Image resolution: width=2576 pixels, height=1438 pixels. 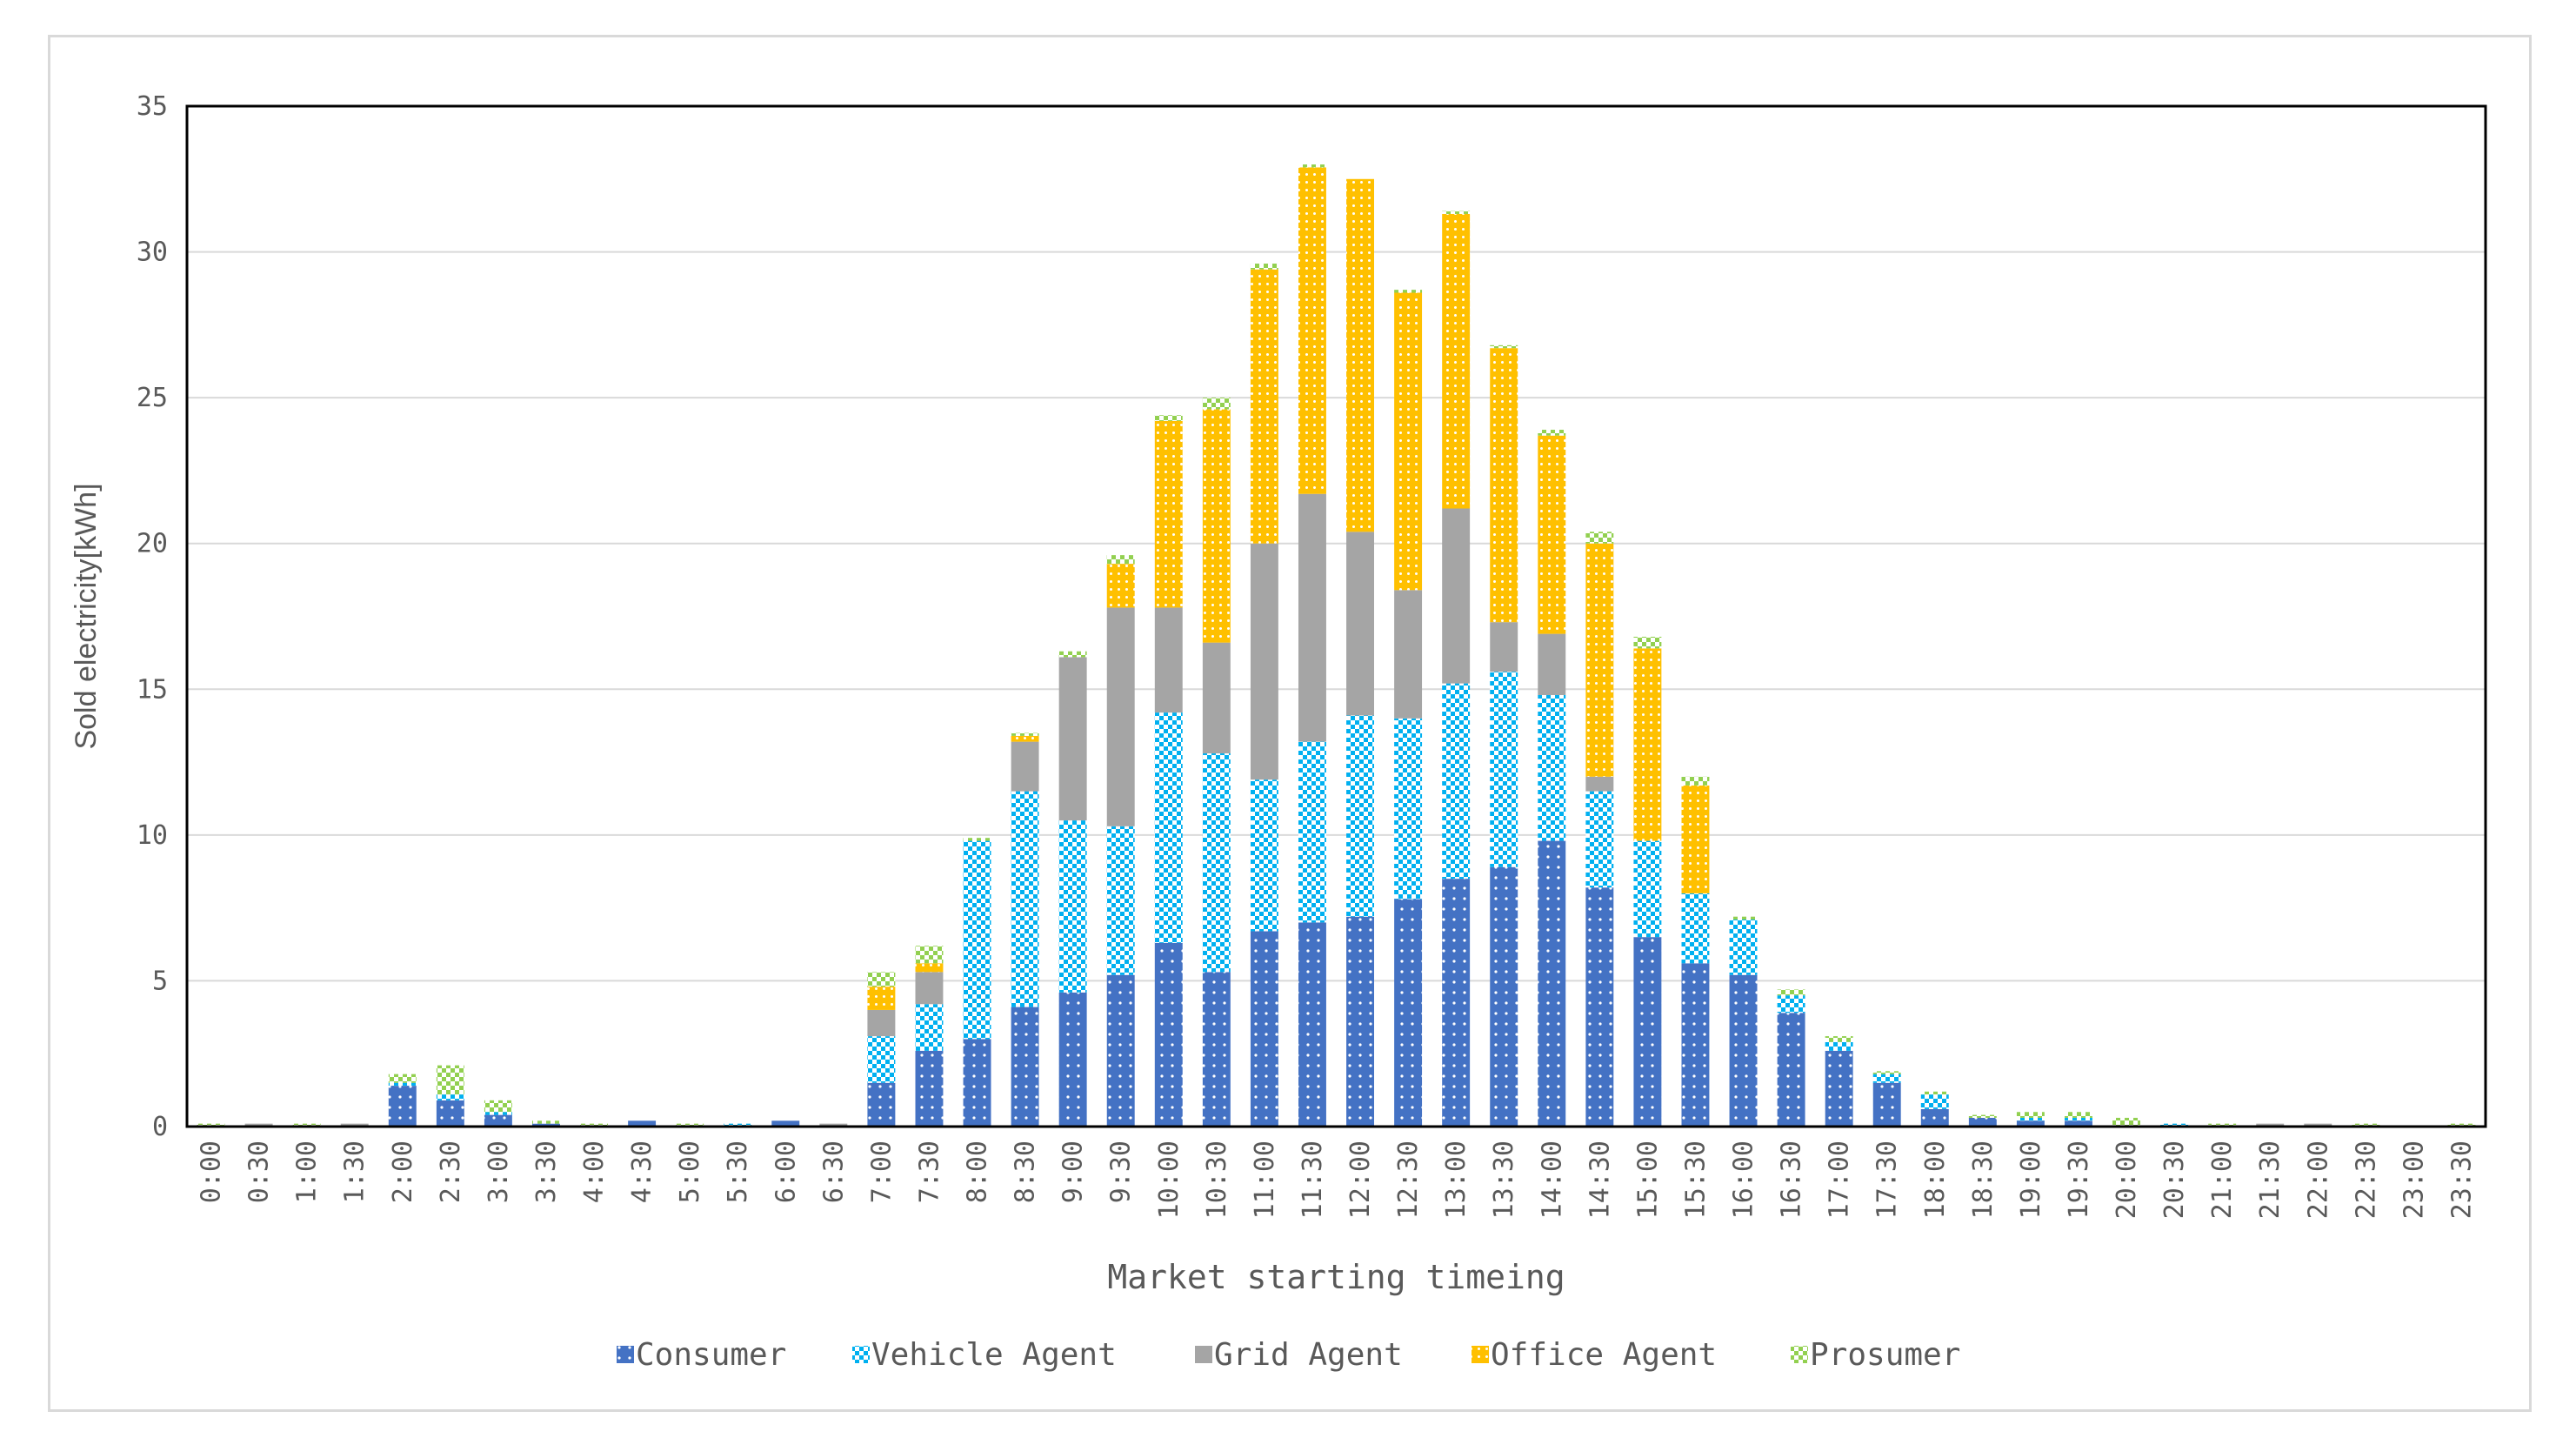 I want to click on x-tick-label: 1:00, so click(x=307, y=1171).